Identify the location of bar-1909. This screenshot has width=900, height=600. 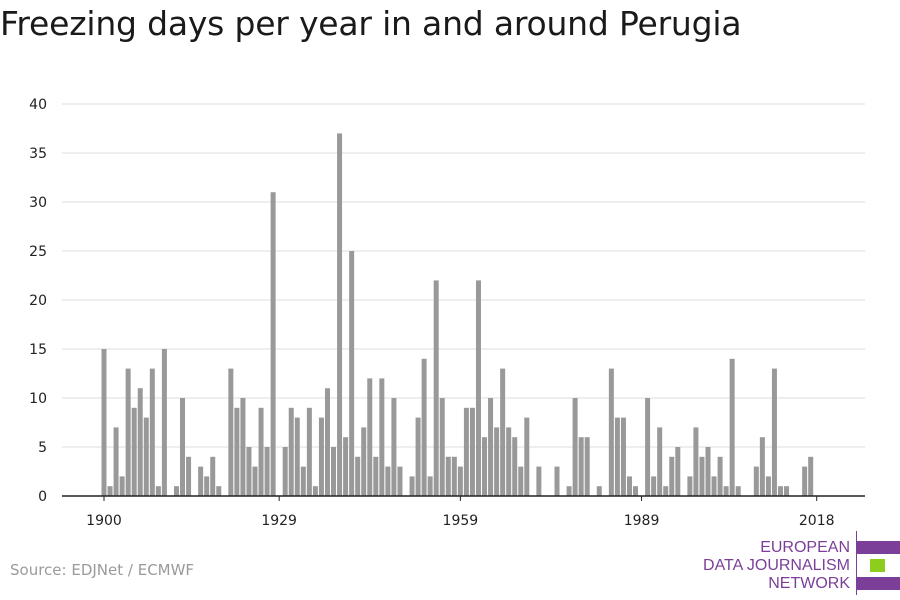
(158, 491).